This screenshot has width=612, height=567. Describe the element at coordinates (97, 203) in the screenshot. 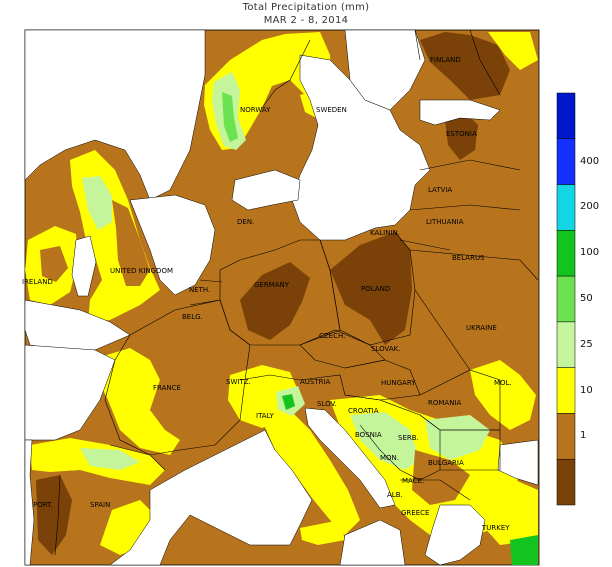

I see `region-uk-green` at that location.